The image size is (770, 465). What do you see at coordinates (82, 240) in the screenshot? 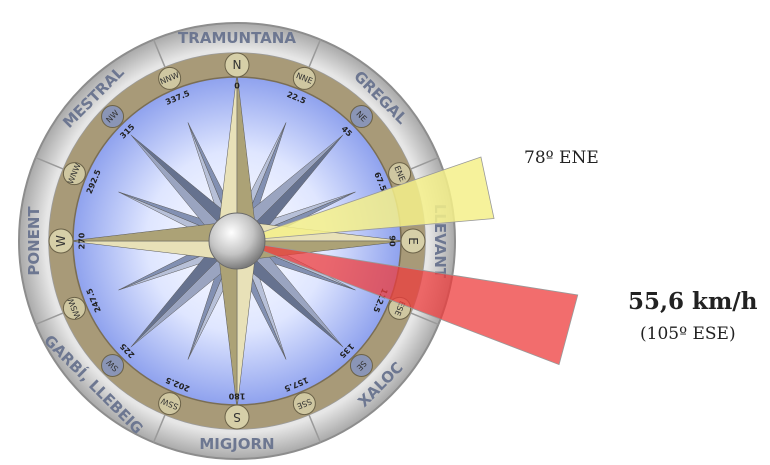
I see `degree-label: 270` at bounding box center [82, 240].